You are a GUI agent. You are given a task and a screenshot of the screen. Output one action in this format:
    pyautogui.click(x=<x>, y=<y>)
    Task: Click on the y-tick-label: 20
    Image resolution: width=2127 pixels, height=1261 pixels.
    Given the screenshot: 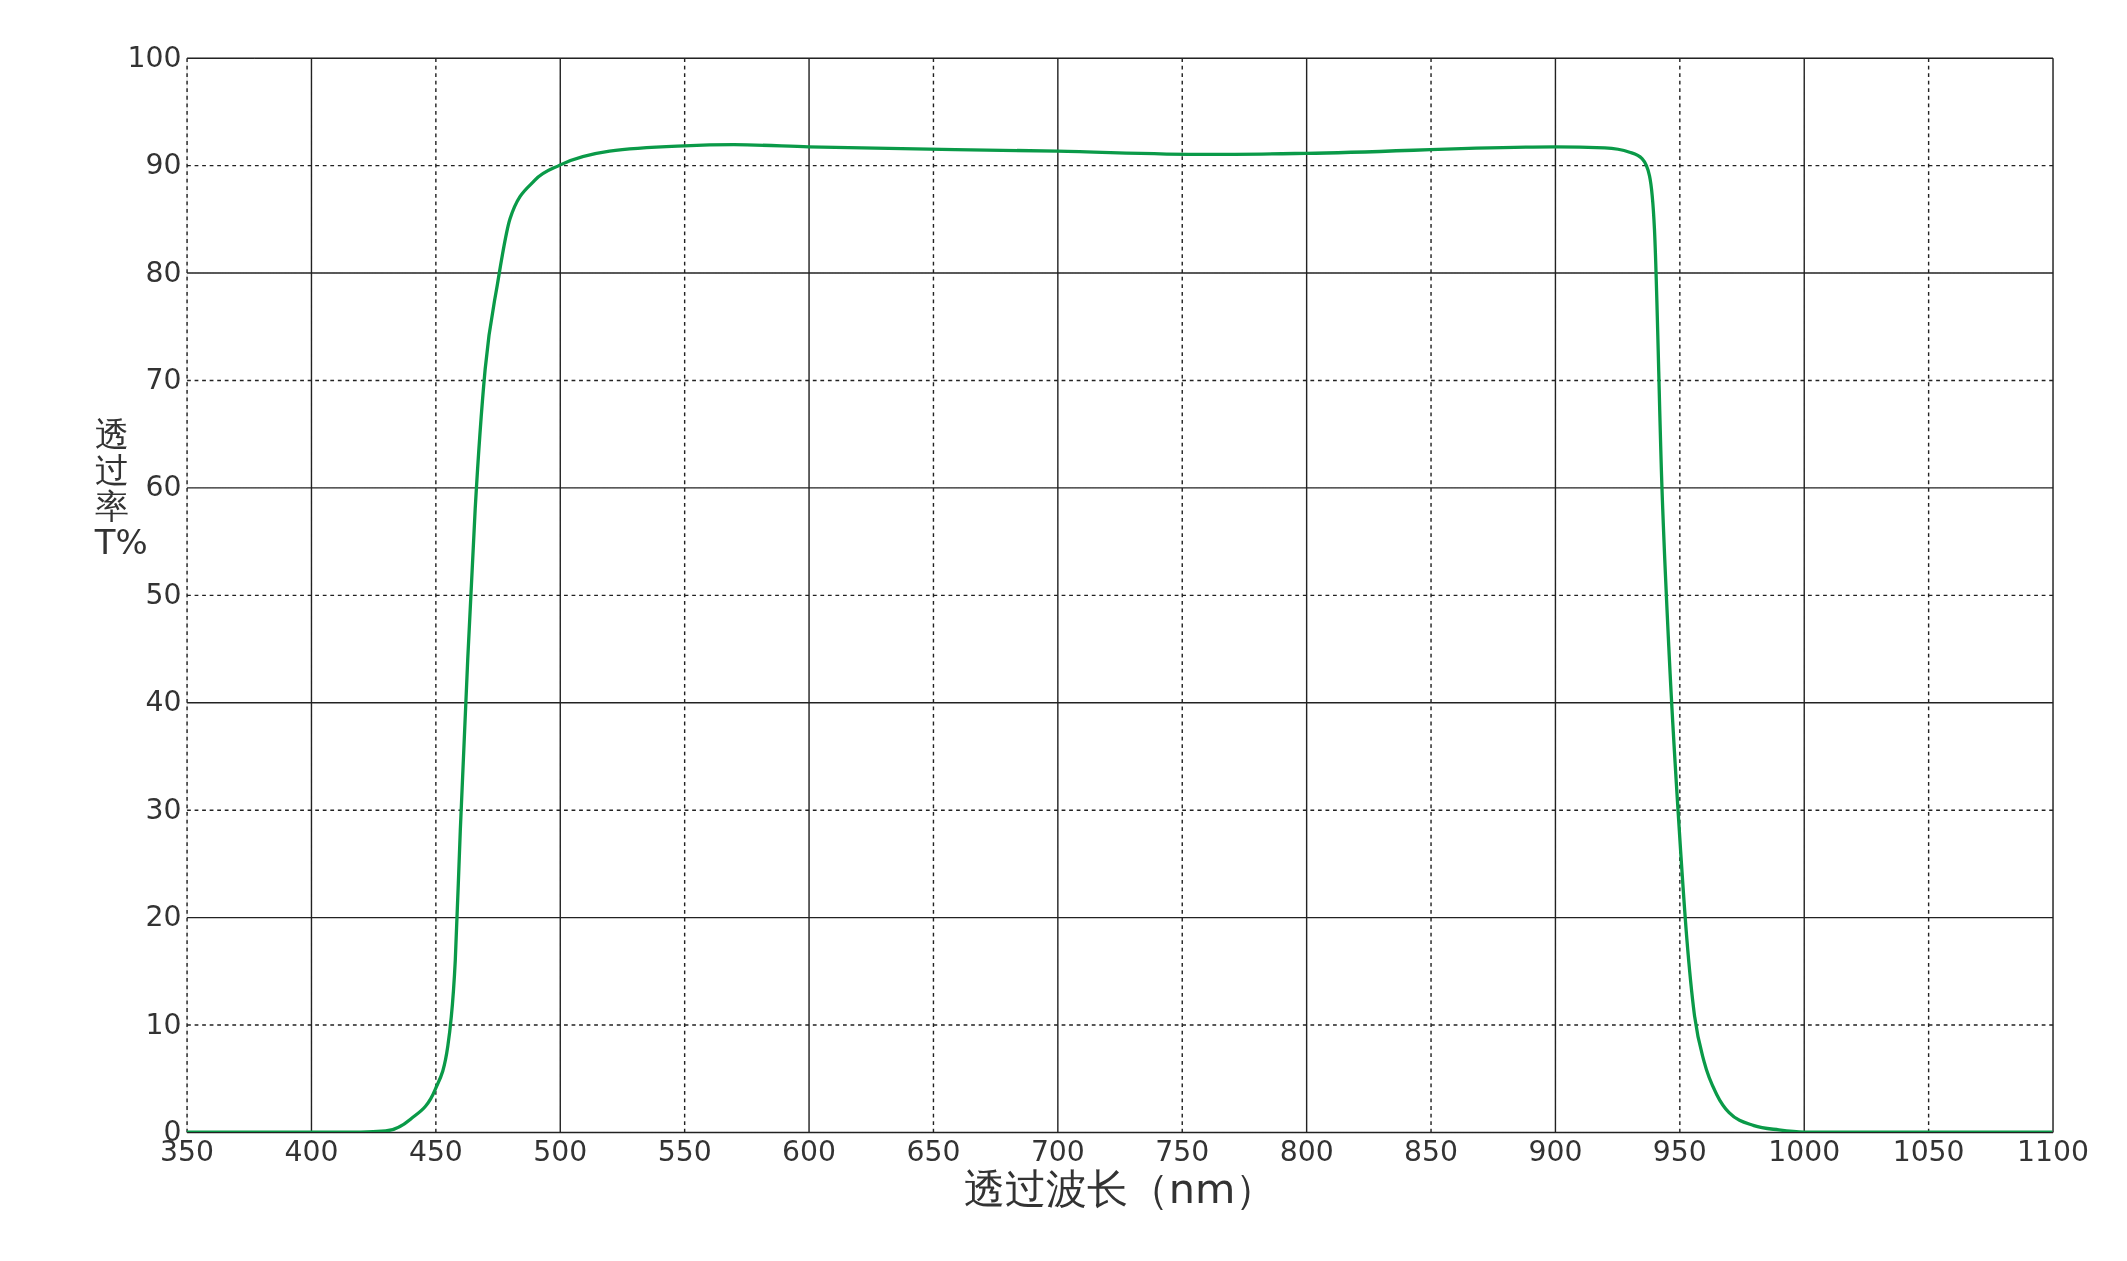 What is the action you would take?
    pyautogui.click(x=163, y=917)
    